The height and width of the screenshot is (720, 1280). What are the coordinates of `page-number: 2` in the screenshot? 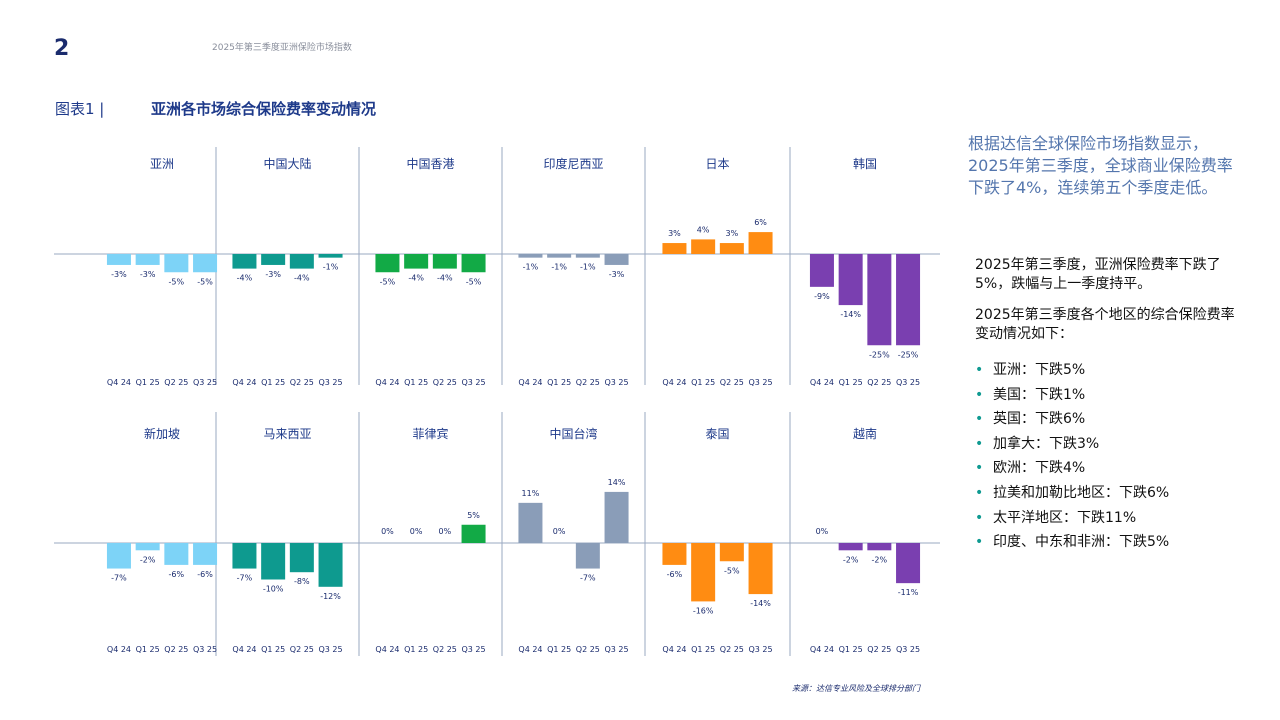 It's located at (62, 48).